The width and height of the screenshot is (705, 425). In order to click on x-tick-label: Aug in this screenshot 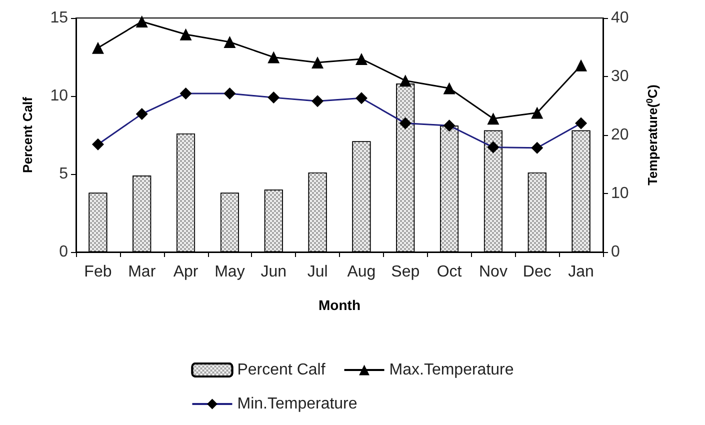, I will do `click(361, 272)`.